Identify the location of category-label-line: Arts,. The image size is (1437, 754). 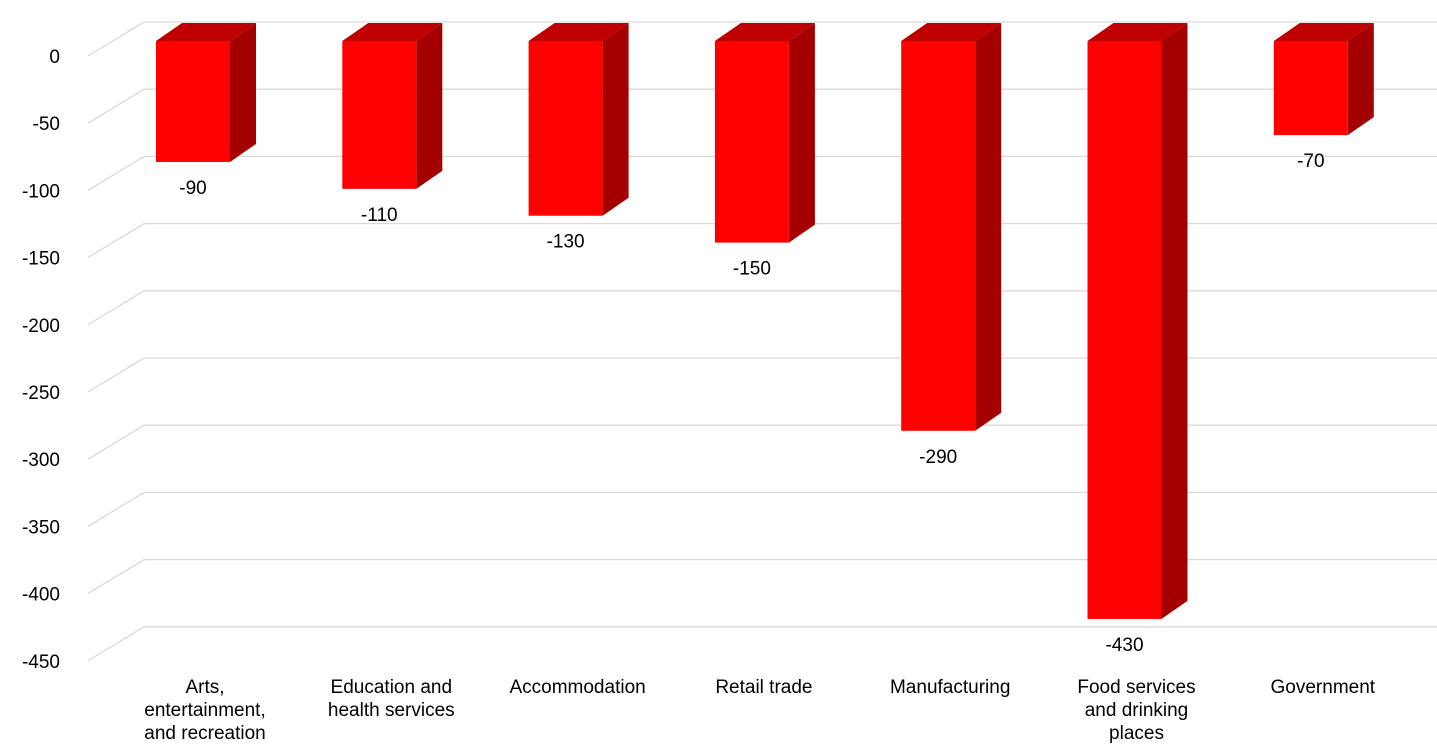
(204, 687).